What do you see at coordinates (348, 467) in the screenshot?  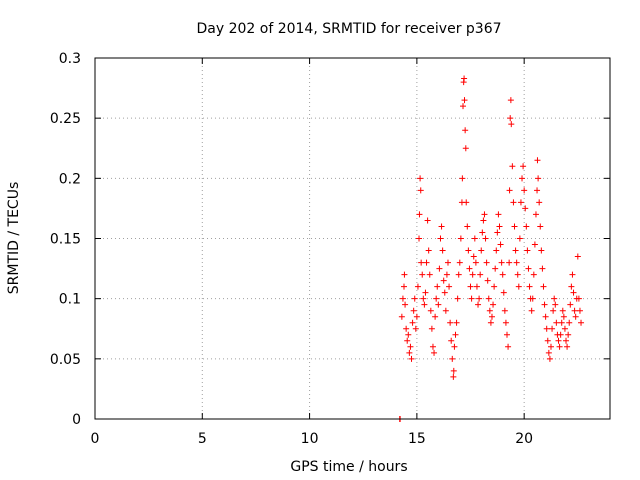 I see `x-axis-label: GPS time / hours` at bounding box center [348, 467].